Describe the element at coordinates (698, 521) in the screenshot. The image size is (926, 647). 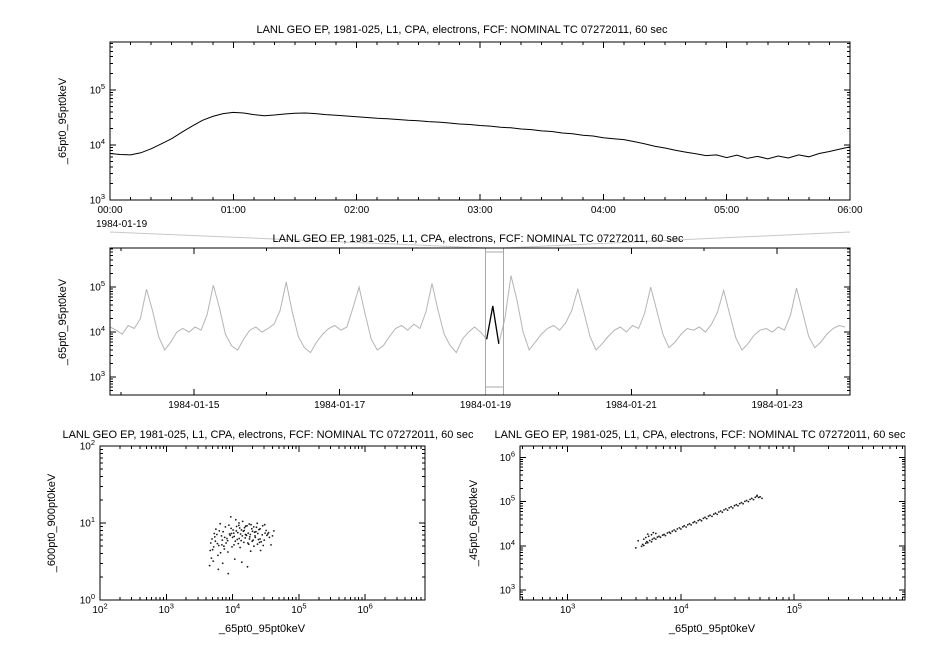
I see `scatter-45-65-points` at that location.